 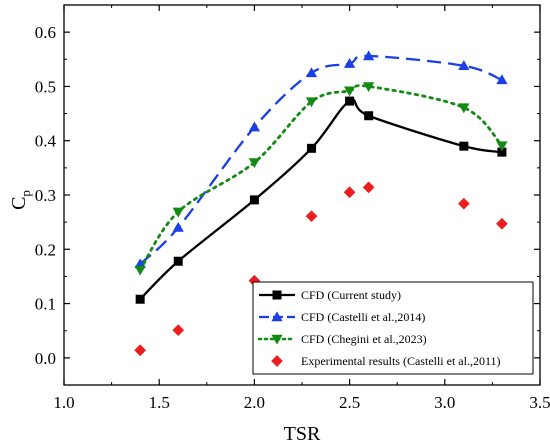 What do you see at coordinates (45, 32) in the screenshot?
I see `y-tick-label: 0.6` at bounding box center [45, 32].